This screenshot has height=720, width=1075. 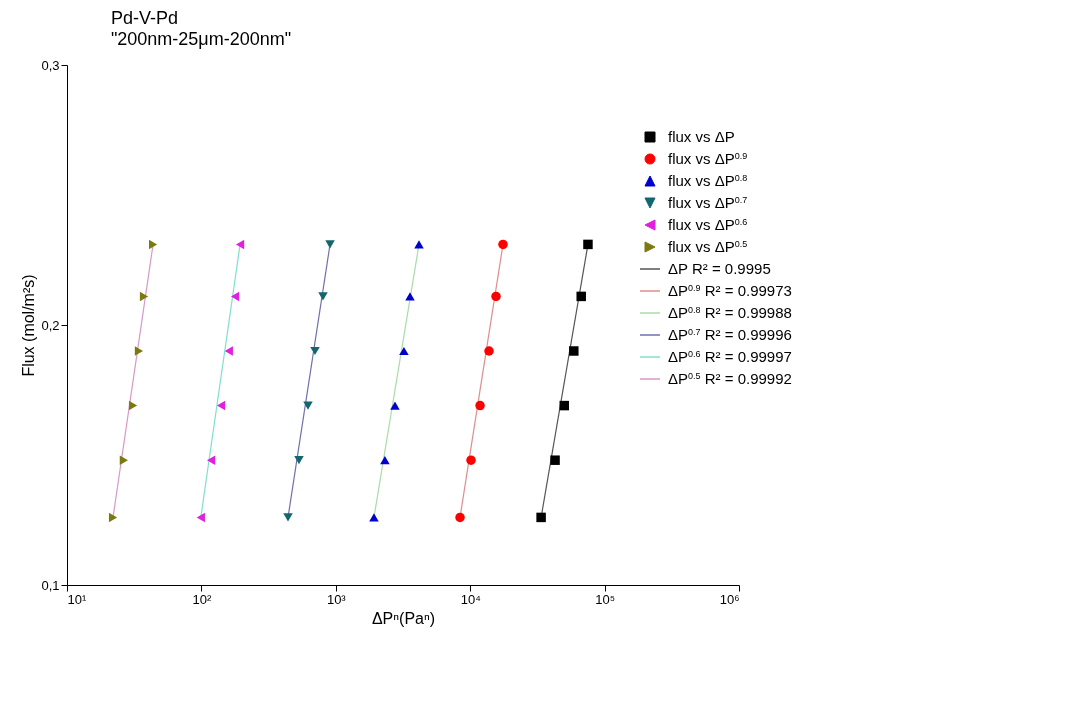 What do you see at coordinates (730, 356) in the screenshot?
I see `legend-label: ΔP$^{0.6}$ R² = 0.99997` at bounding box center [730, 356].